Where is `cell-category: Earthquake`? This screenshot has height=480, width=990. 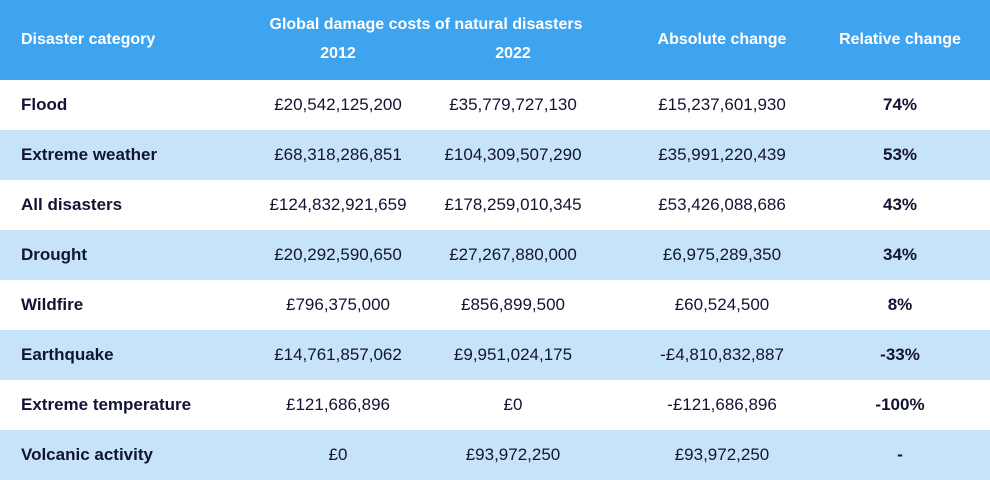 cell-category: Earthquake is located at coordinates (67, 354).